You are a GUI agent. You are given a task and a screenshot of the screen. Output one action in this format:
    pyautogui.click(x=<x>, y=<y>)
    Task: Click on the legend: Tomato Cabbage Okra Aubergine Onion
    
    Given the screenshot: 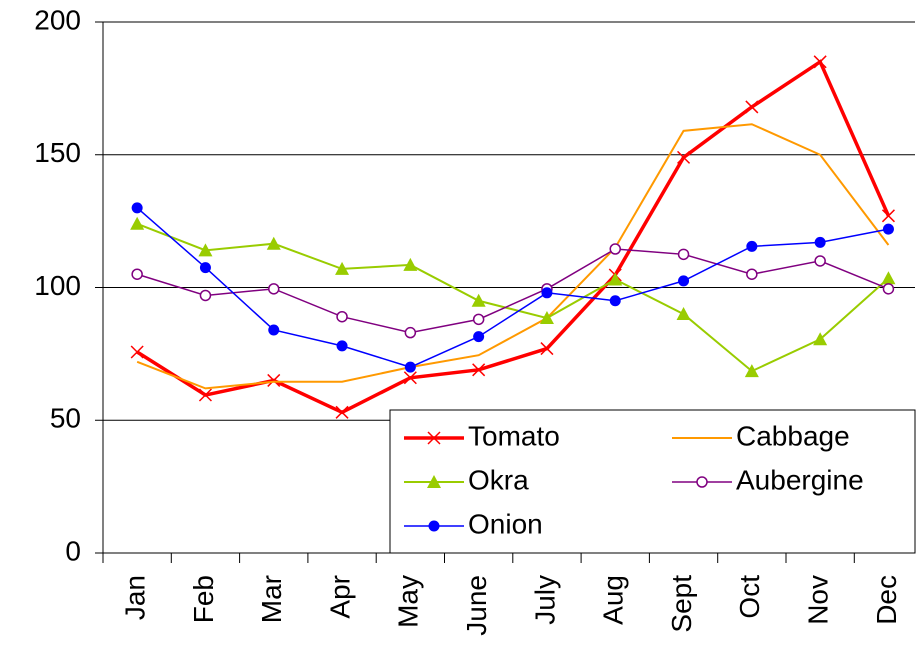 What is the action you would take?
    pyautogui.click(x=652, y=481)
    